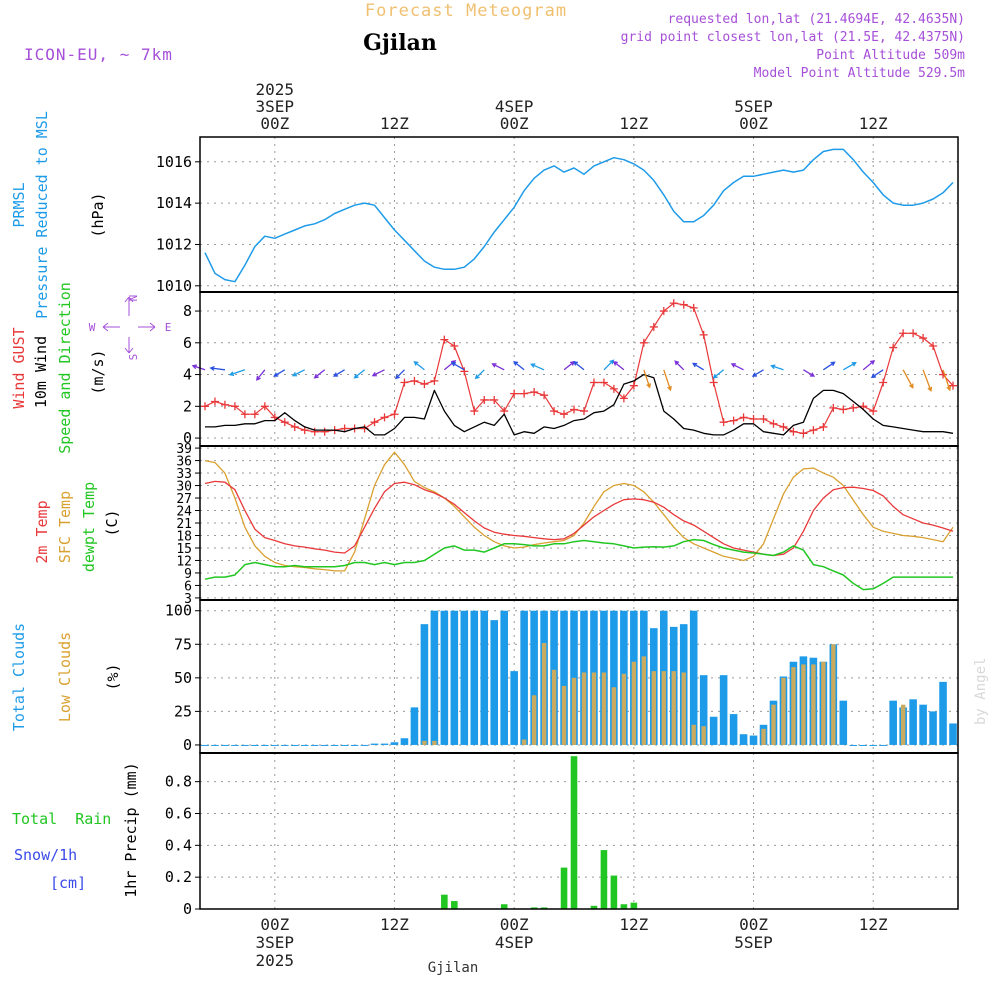 The width and height of the screenshot is (1000, 1000). What do you see at coordinates (174, 244) in the screenshot?
I see `y-tick-label: 1012` at bounding box center [174, 244].